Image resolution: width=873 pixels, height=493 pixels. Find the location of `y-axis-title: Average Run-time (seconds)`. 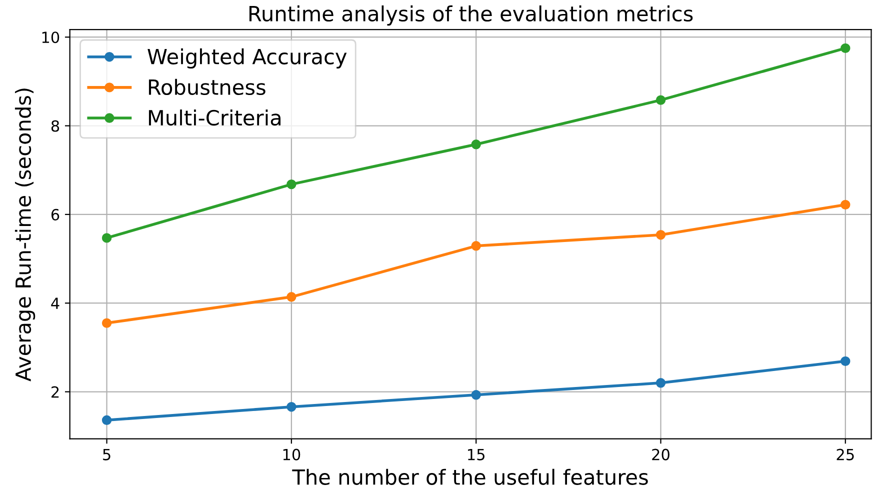

y-axis-title: Average Run-time (seconds) is located at coordinates (25, 235).